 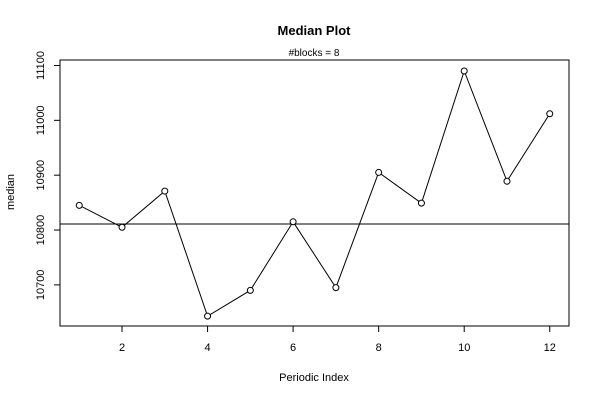 I want to click on x-axis-label: Periodic Index, so click(x=314, y=378).